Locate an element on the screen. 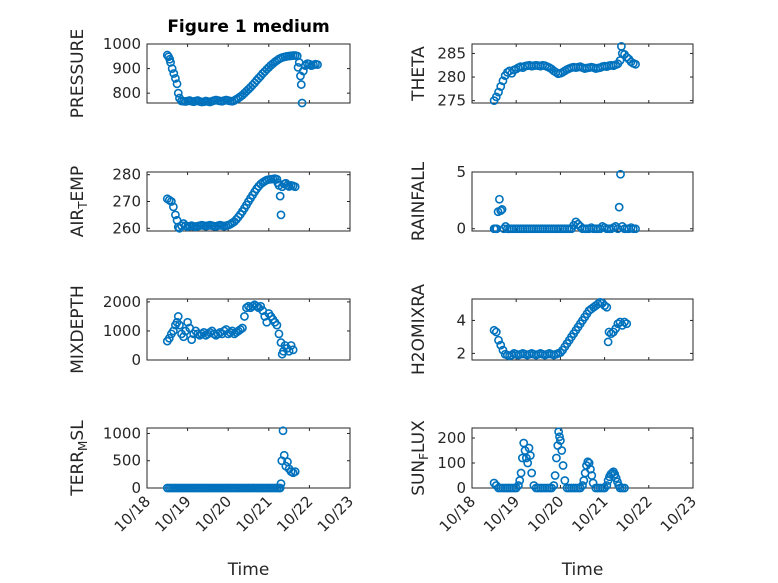  y-tick-label: 5 is located at coordinates (461, 172).